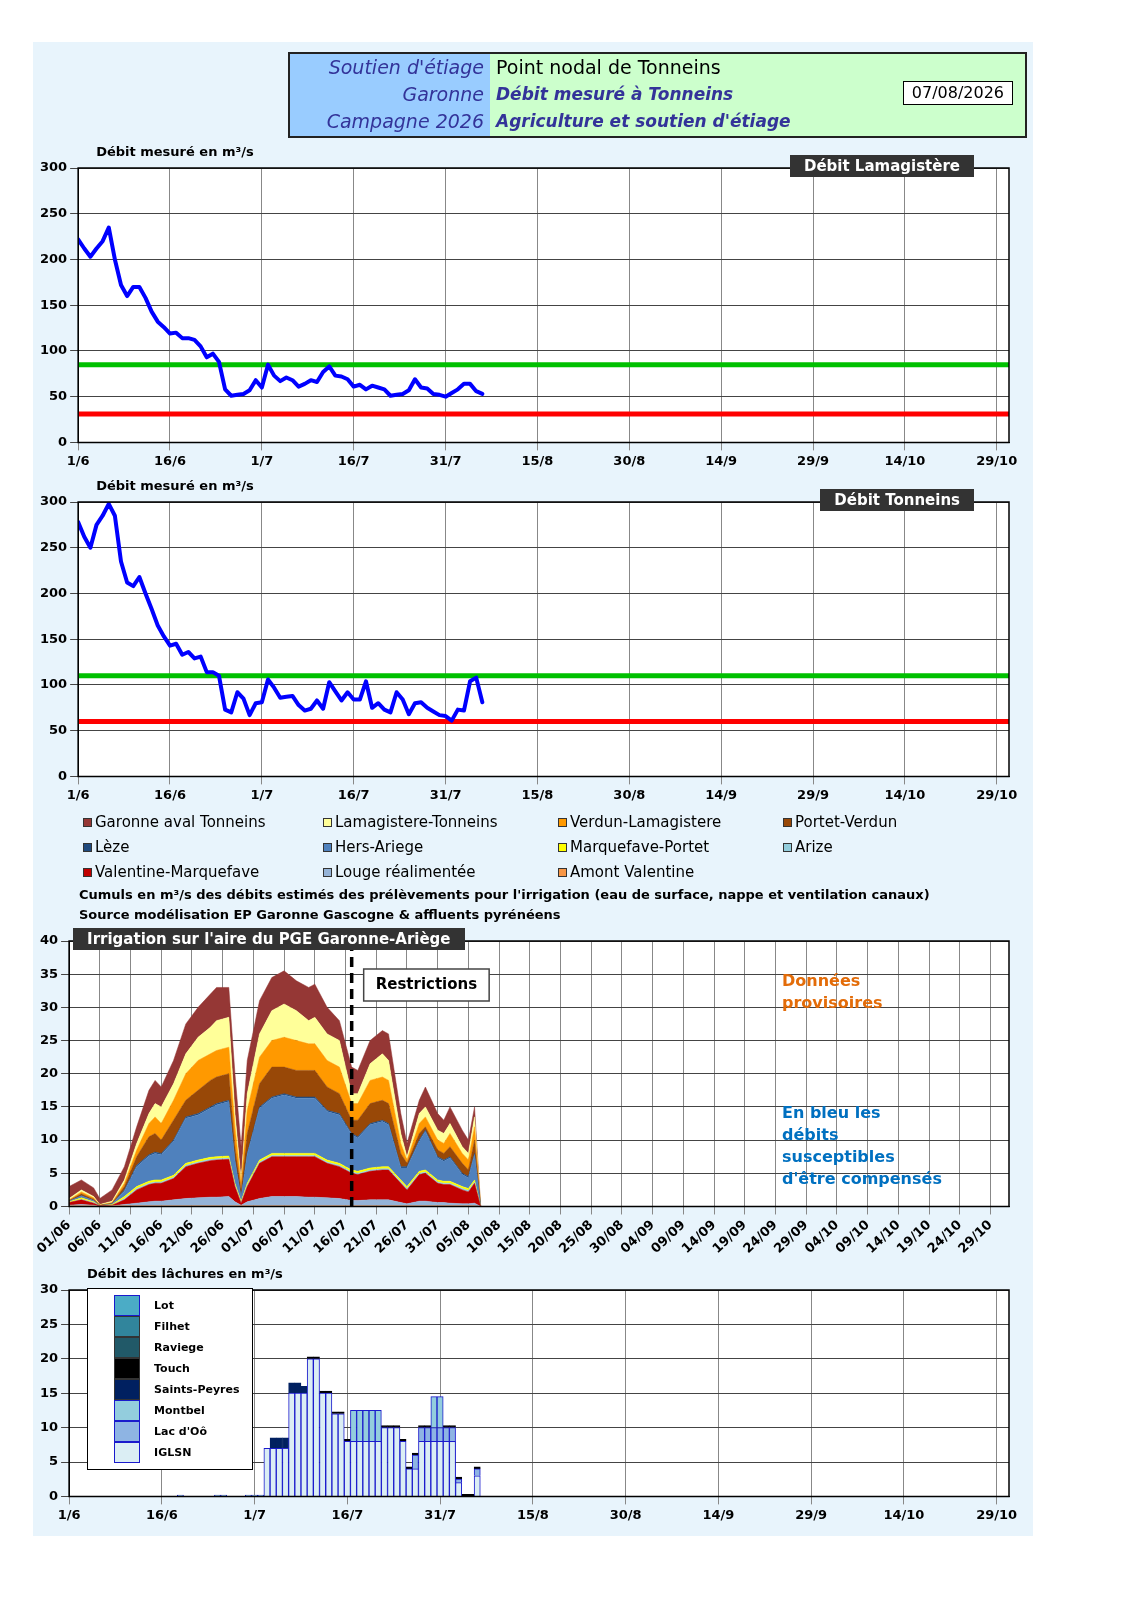 The image size is (1140, 1613). Describe the element at coordinates (609, 67) in the screenshot. I see `text: Point nodal de Tonneins` at that location.